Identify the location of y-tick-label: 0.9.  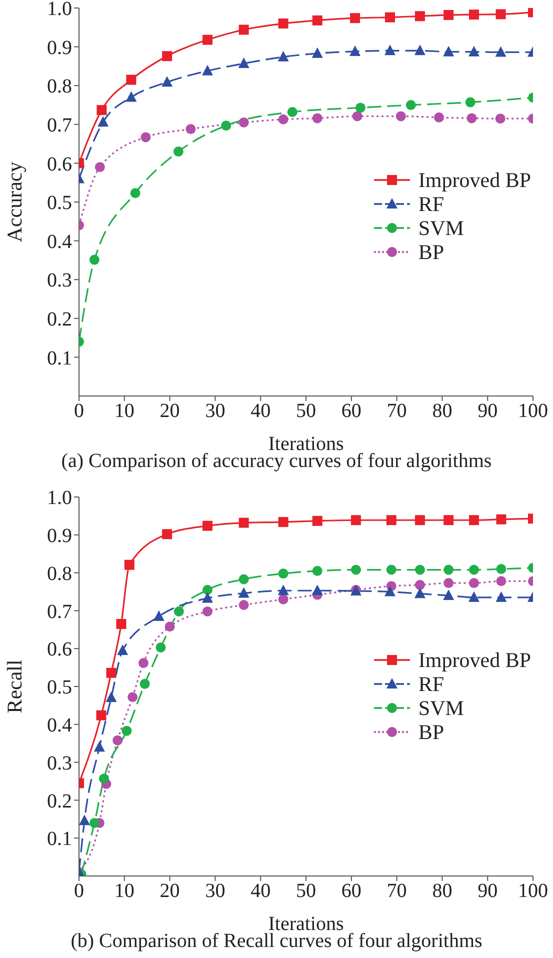
(59, 47).